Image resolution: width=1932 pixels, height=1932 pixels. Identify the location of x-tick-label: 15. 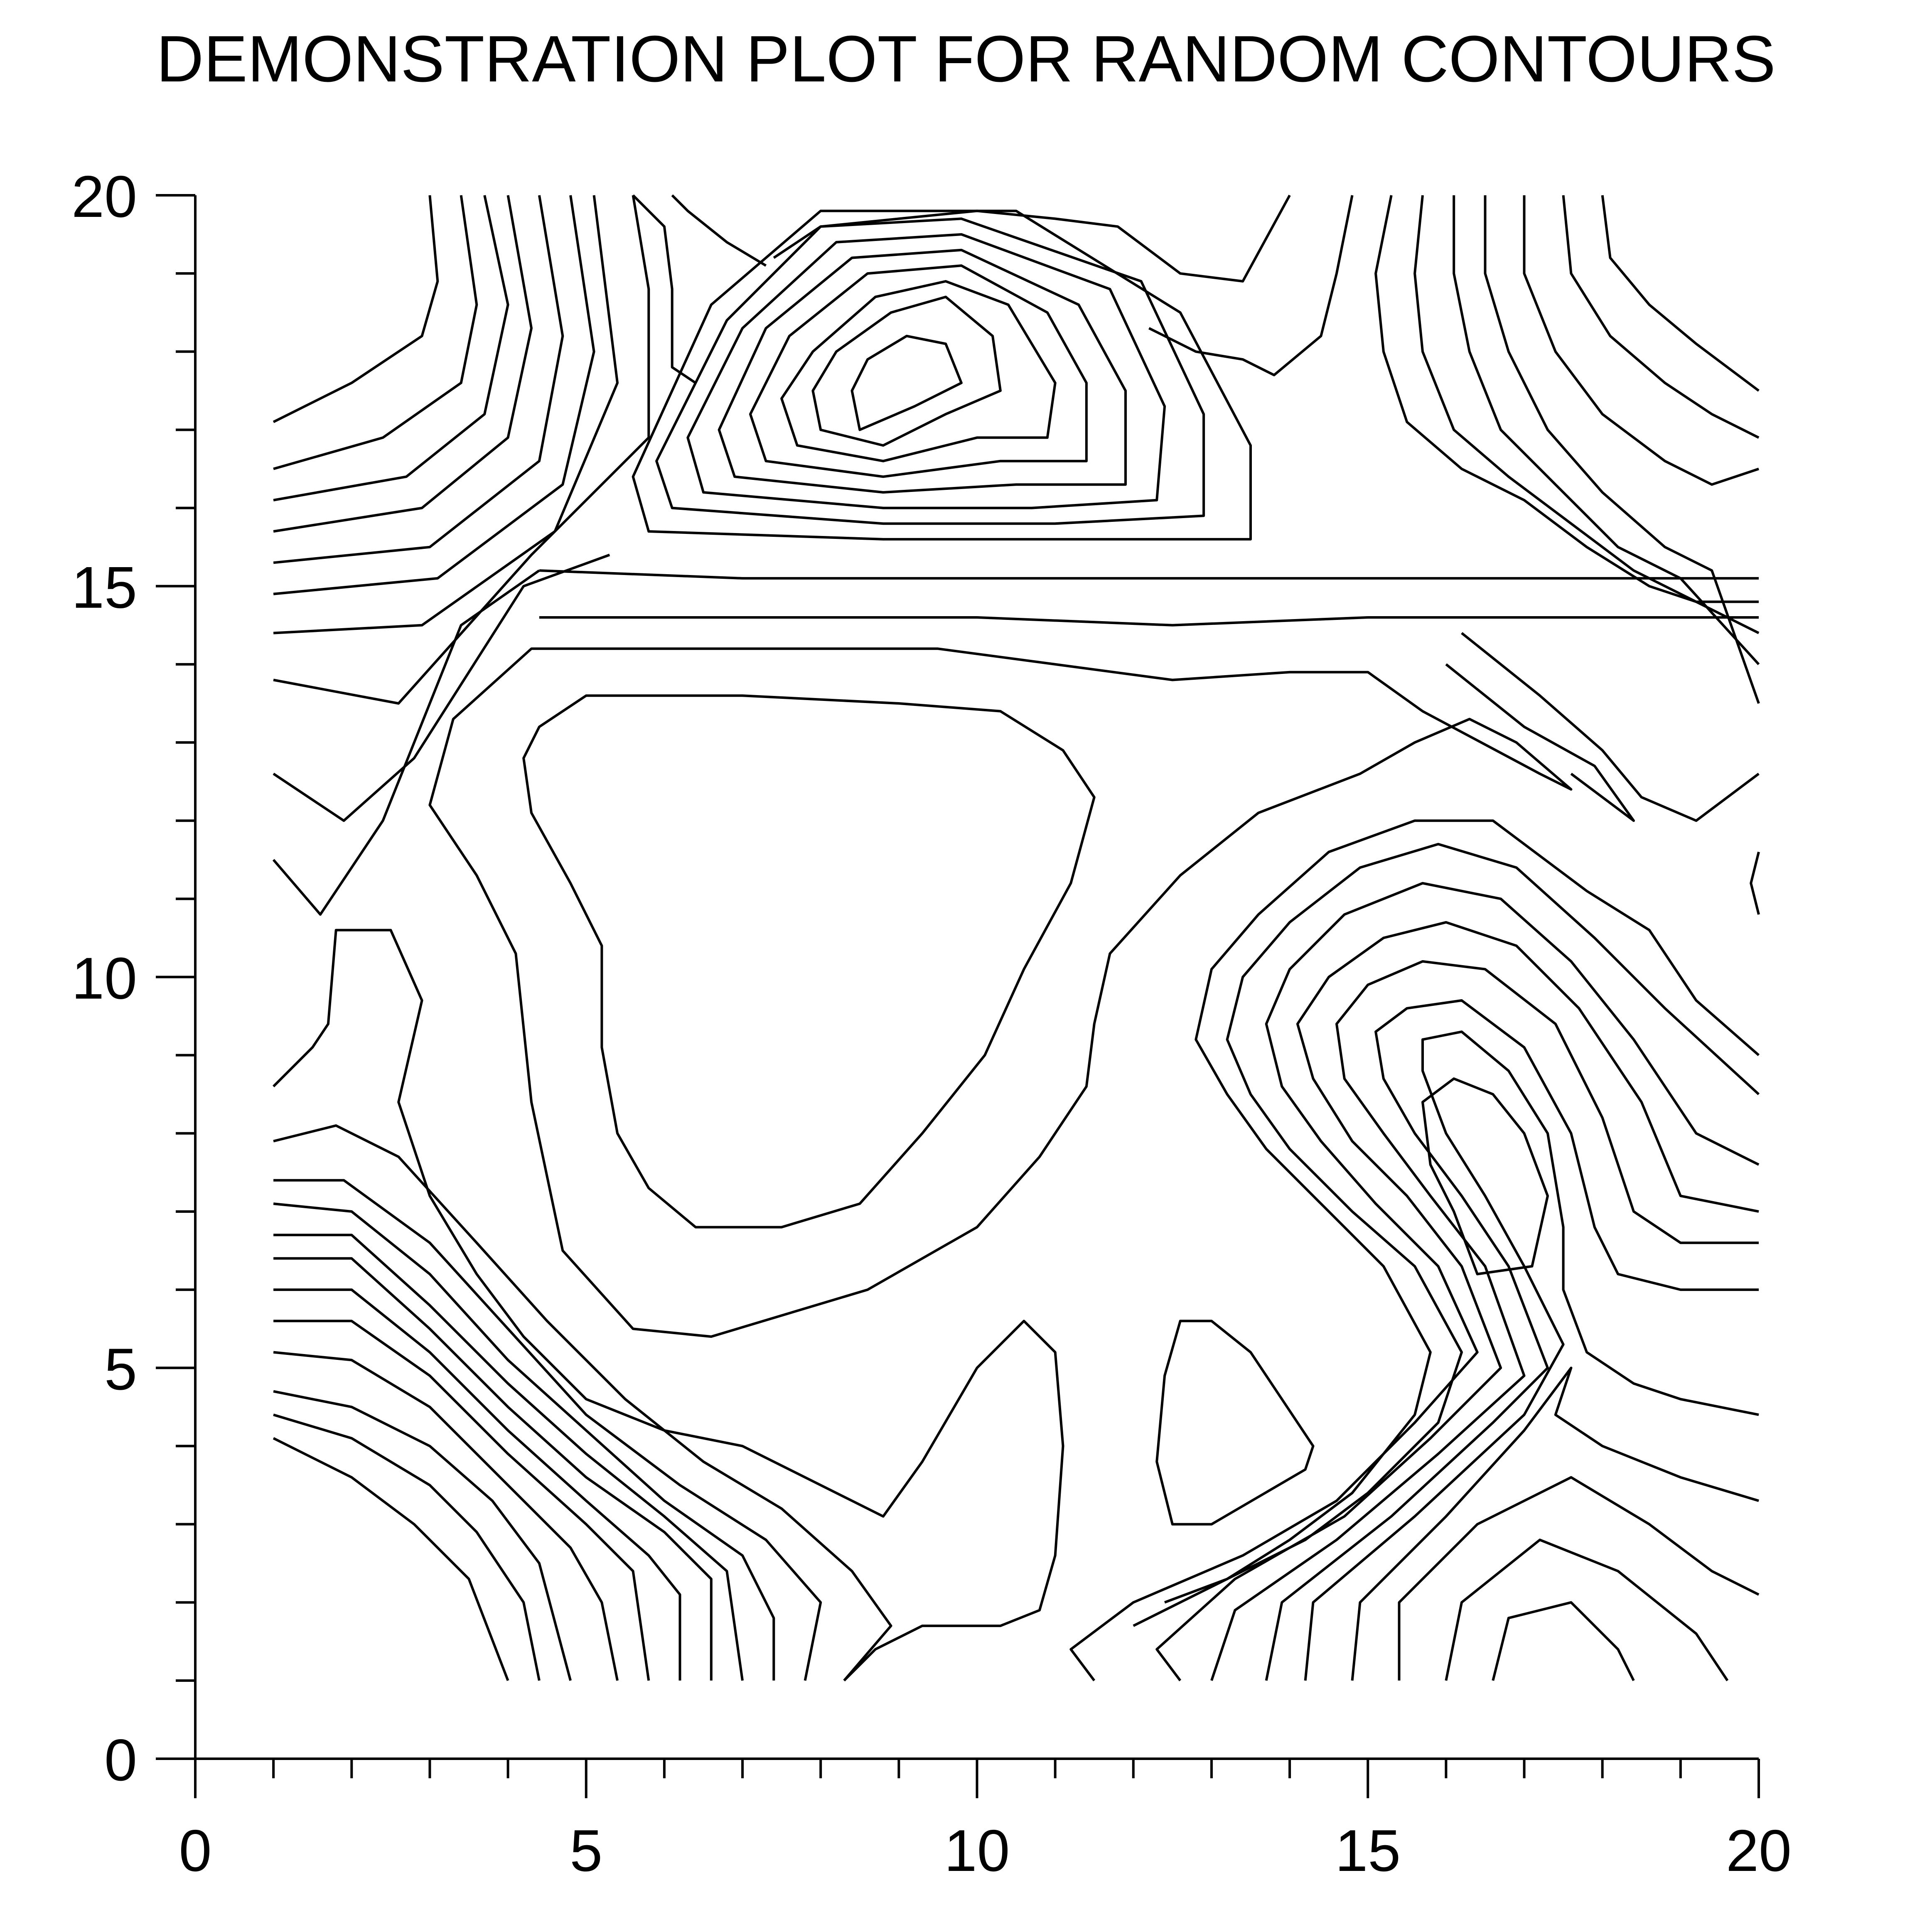
(1368, 1851).